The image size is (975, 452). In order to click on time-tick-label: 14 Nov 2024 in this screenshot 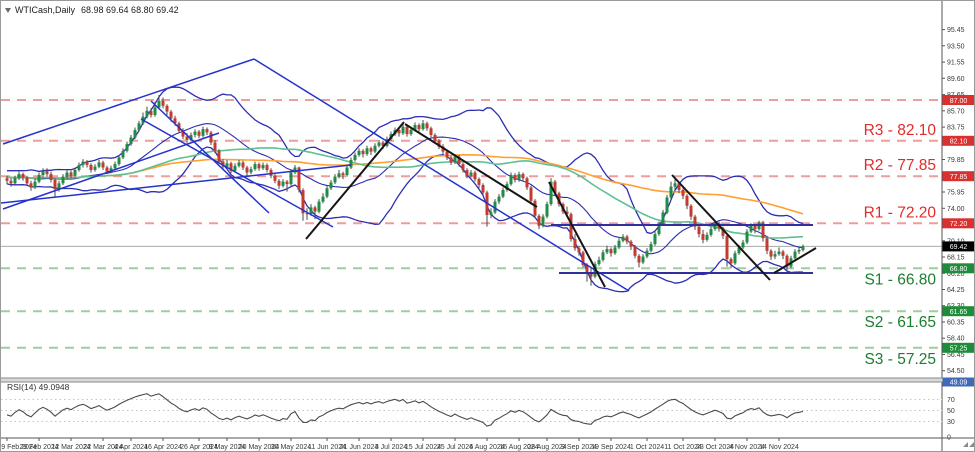, I will do `click(779, 447)`.